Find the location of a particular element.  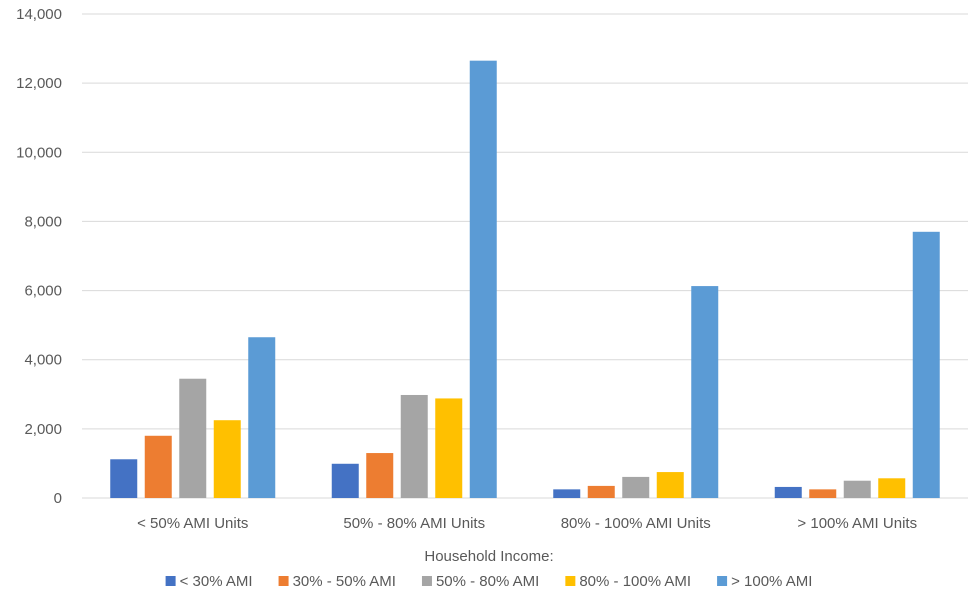

legend-label: 30% - 50% AMI is located at coordinates (344, 581).